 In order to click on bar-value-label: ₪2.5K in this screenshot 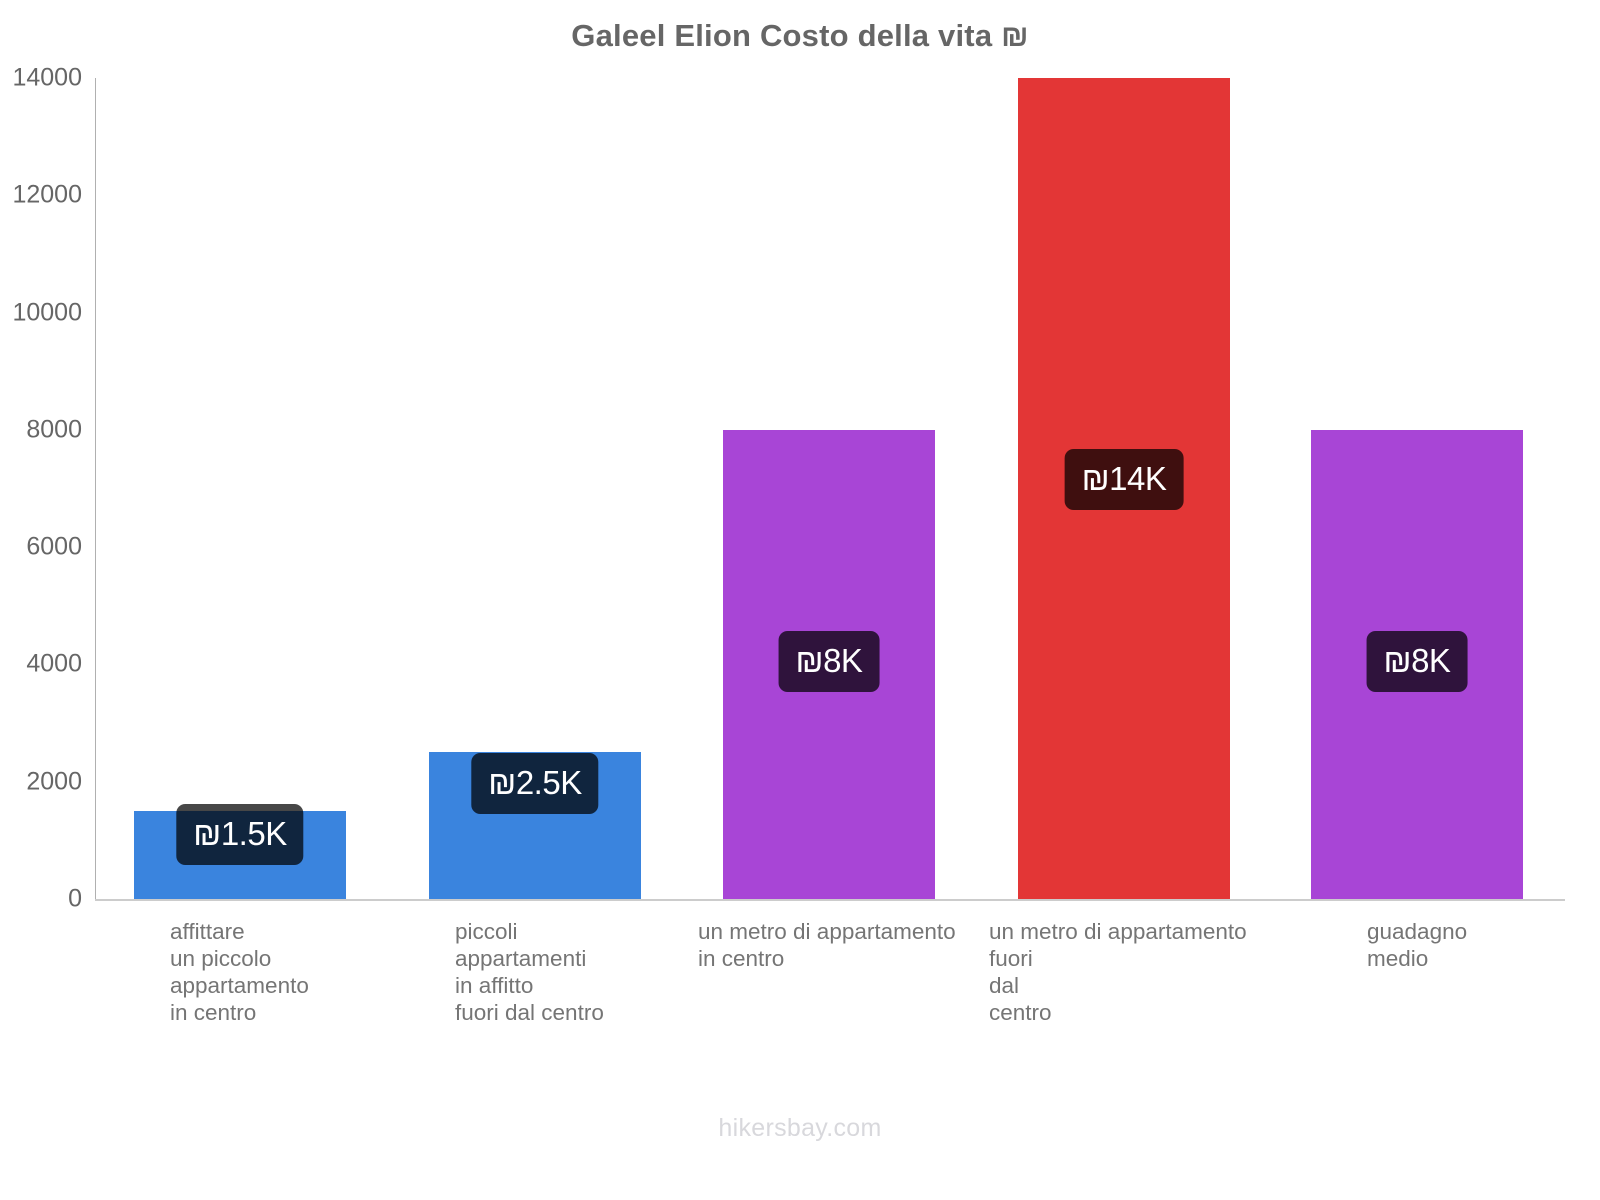, I will do `click(535, 784)`.